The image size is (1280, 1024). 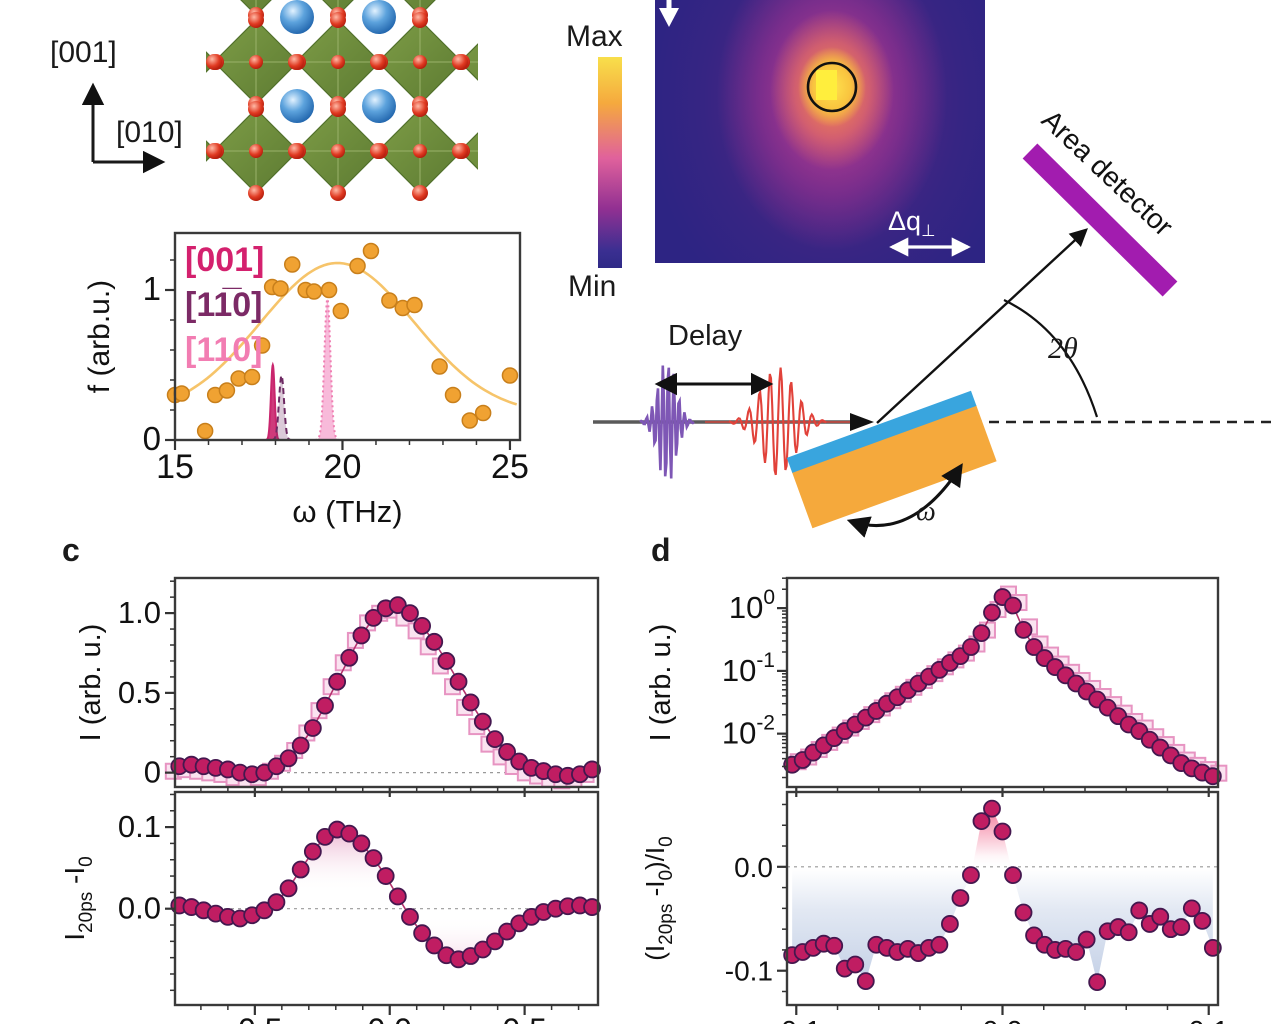 I want to click on y-tick-label: 1.0, so click(x=139, y=612).